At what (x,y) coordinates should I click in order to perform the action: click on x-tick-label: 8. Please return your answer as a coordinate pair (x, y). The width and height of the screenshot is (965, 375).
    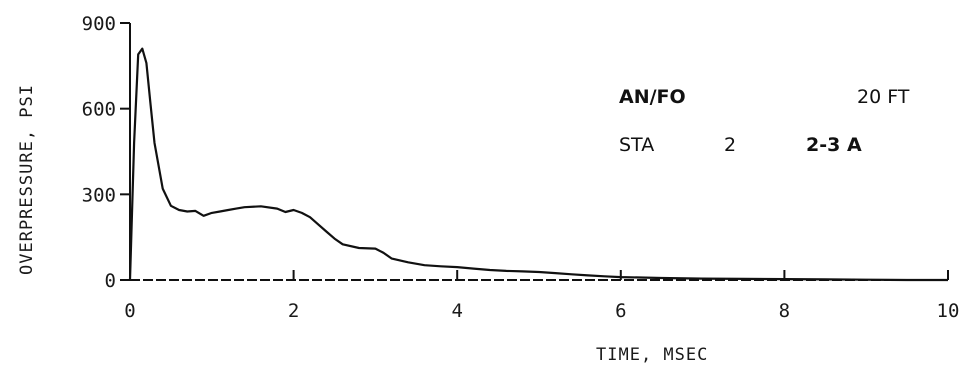
    Looking at the image, I should click on (784, 311).